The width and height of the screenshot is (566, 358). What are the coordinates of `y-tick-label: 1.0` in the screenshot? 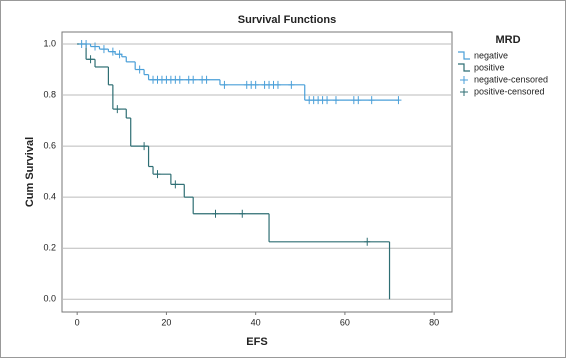 It's located at (49, 43).